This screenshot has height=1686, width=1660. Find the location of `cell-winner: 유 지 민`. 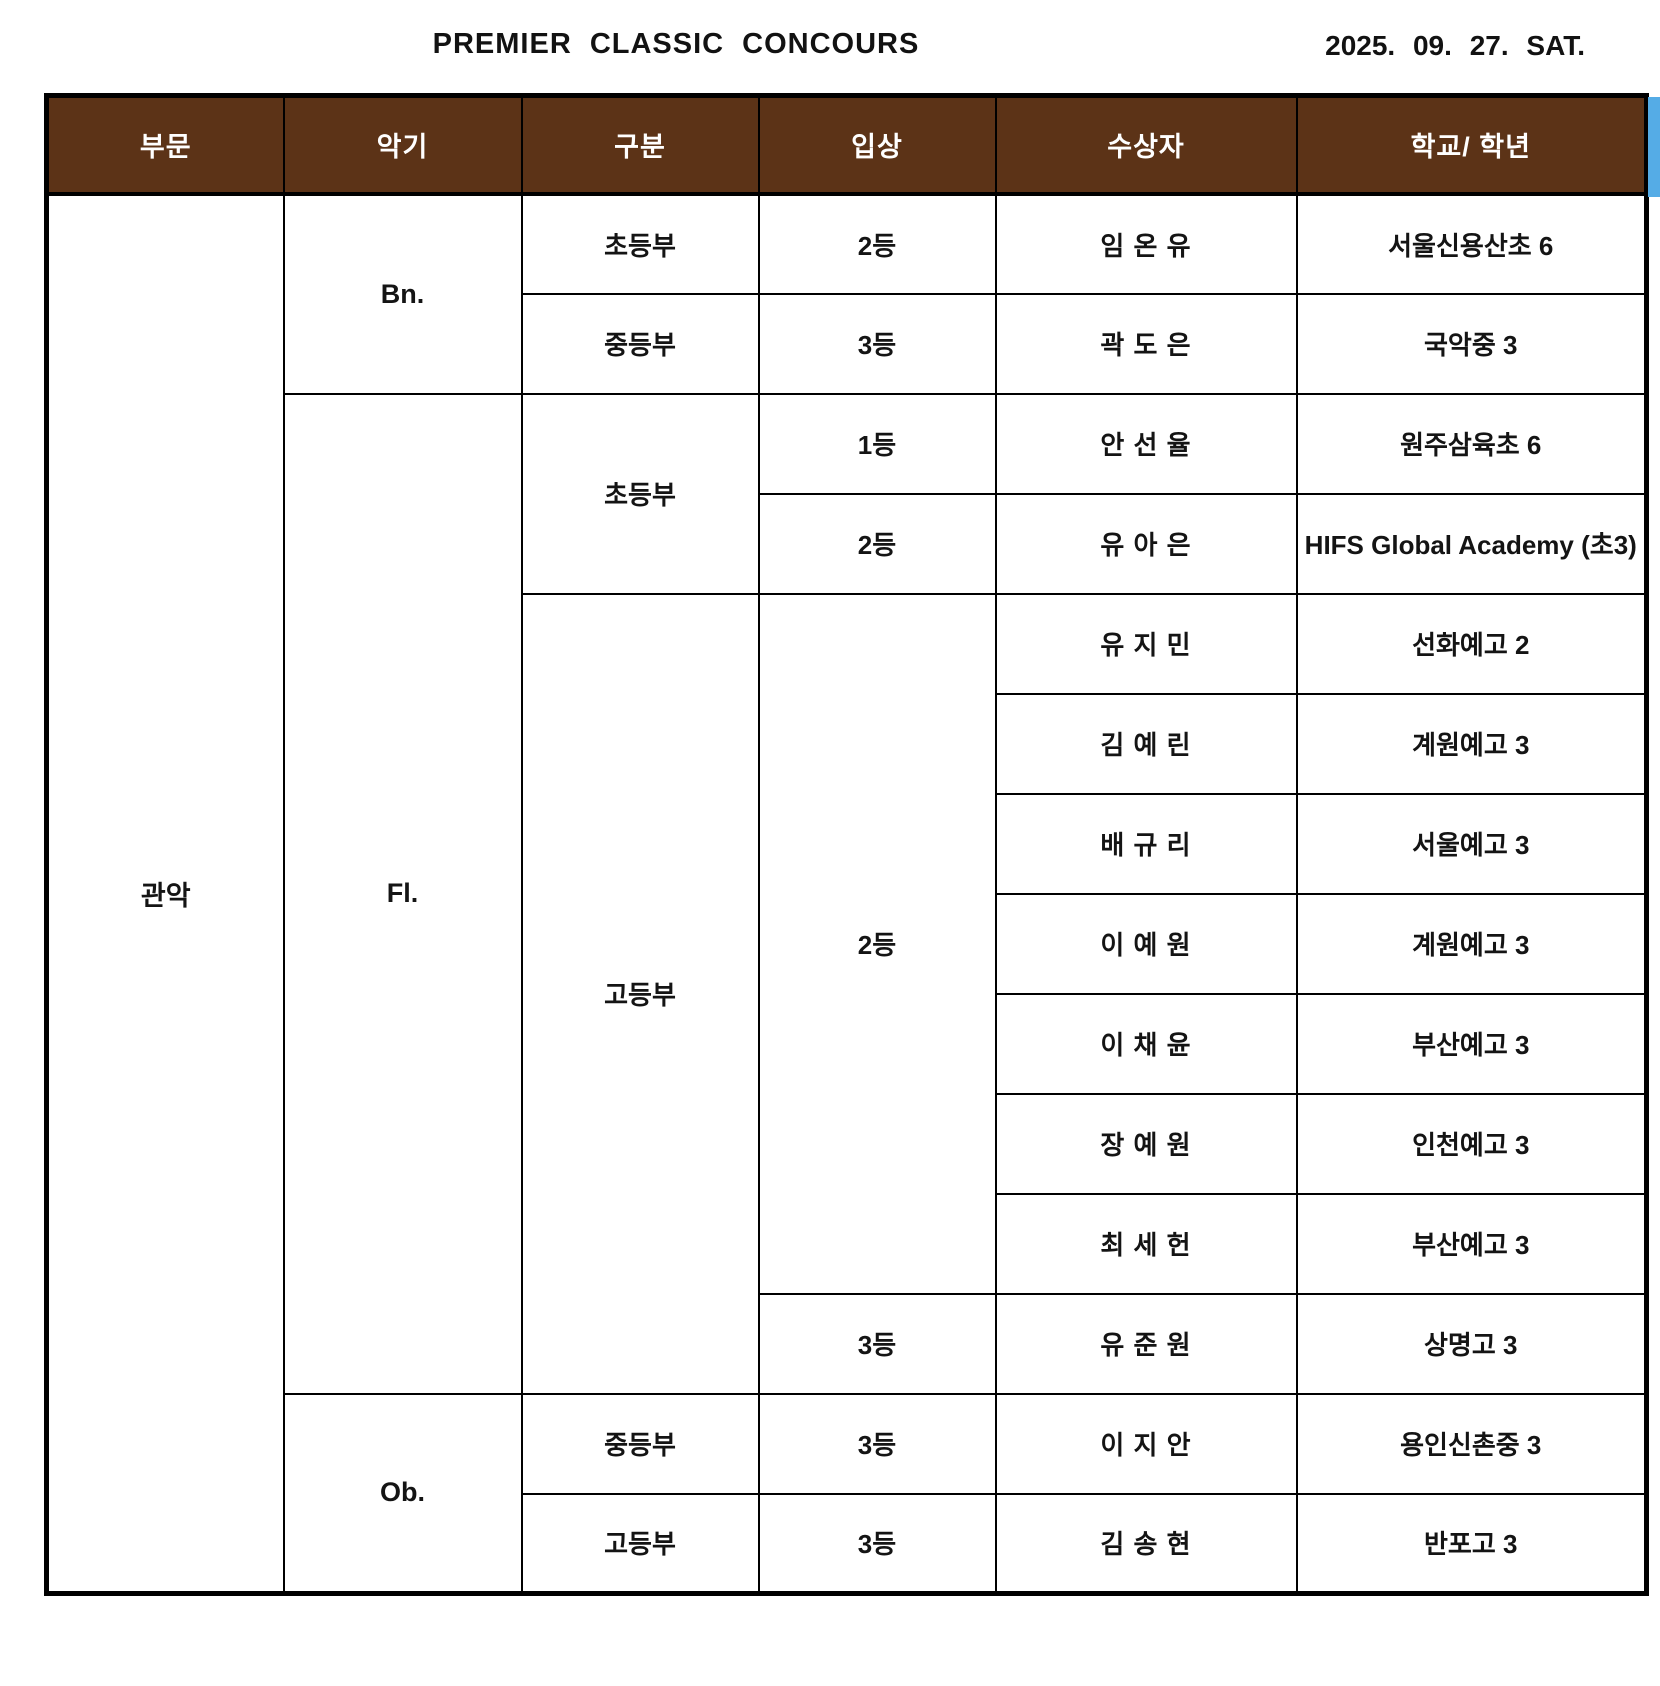

cell-winner: 유 지 민 is located at coordinates (1146, 643).